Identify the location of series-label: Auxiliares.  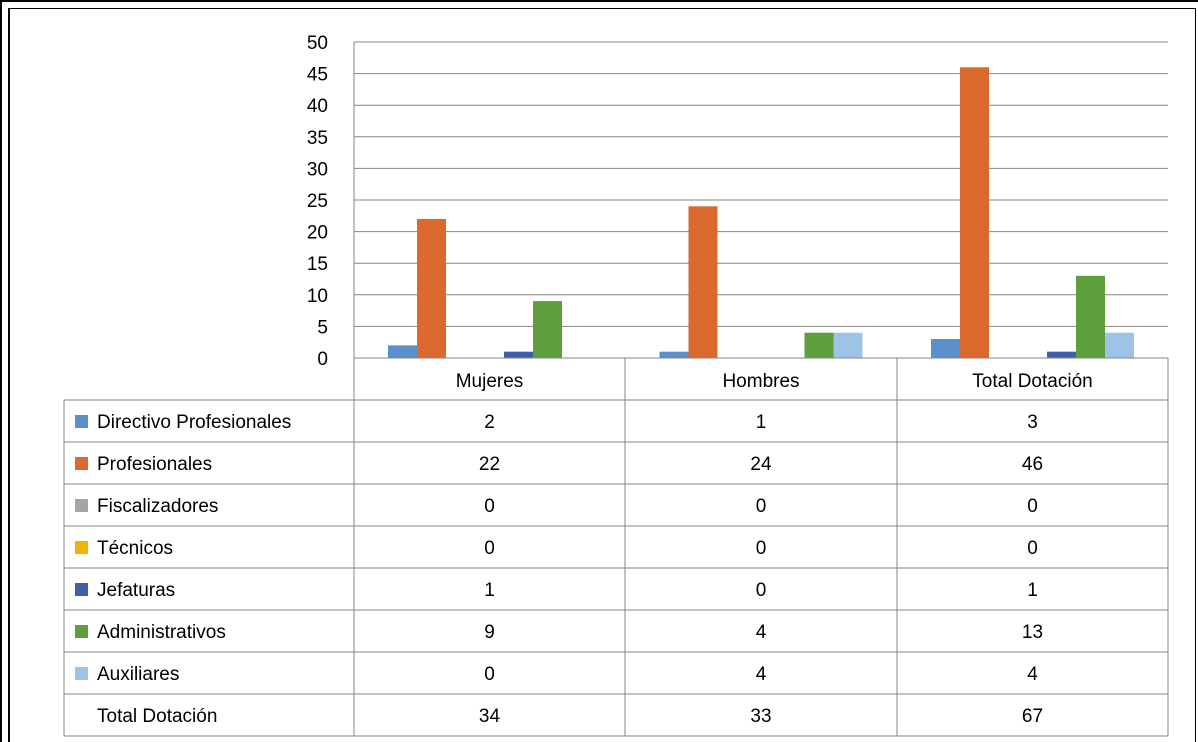
(138, 674).